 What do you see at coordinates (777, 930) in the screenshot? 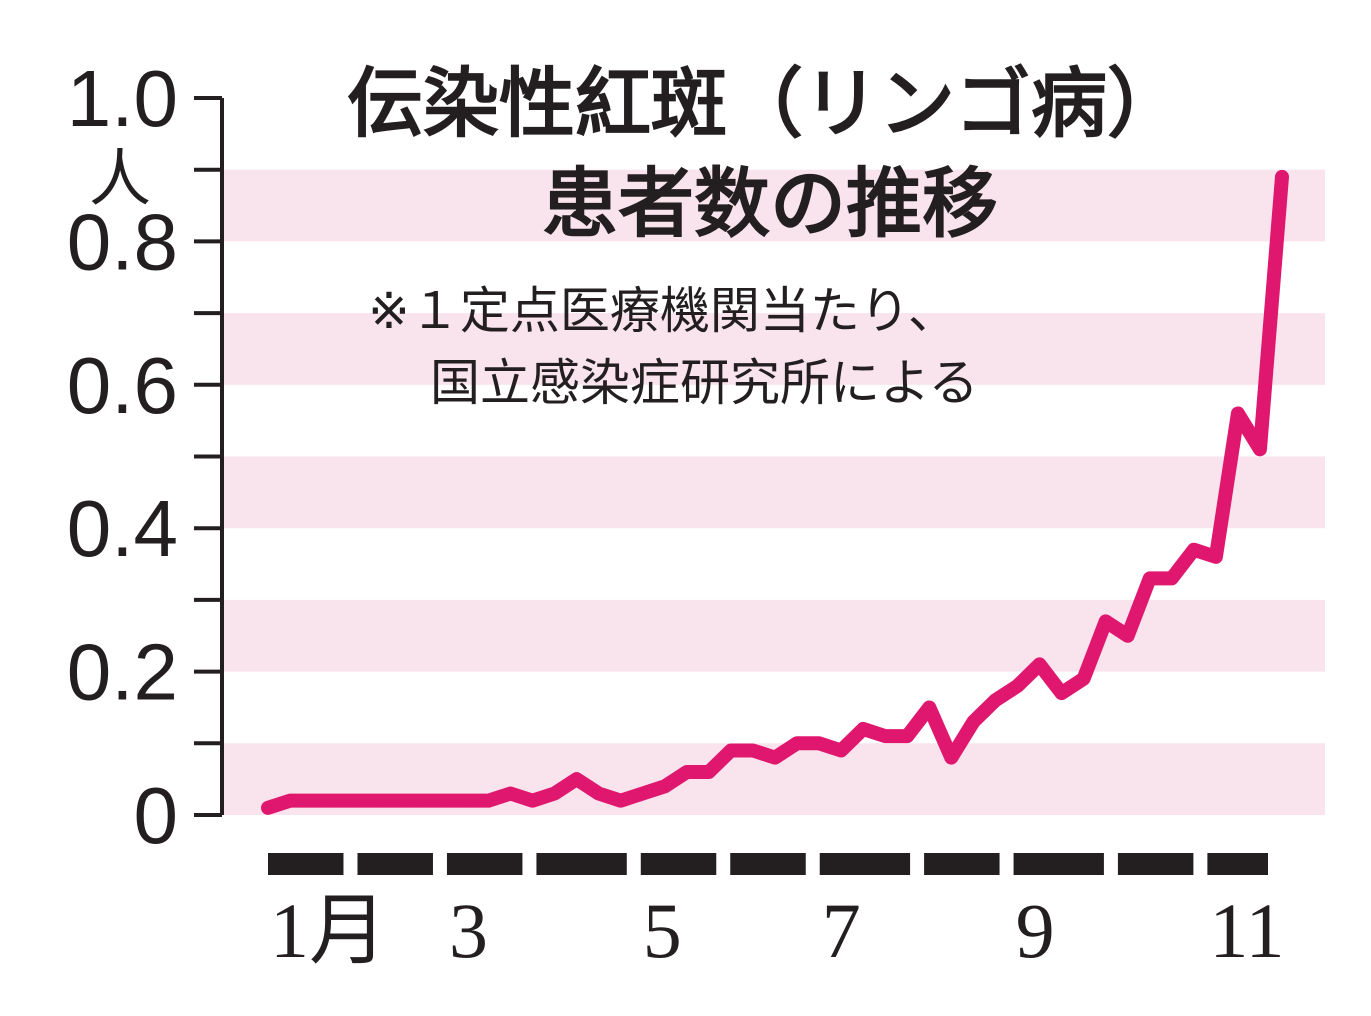
I see `x-tick-labels: 1月 3 5 7 9 11` at bounding box center [777, 930].